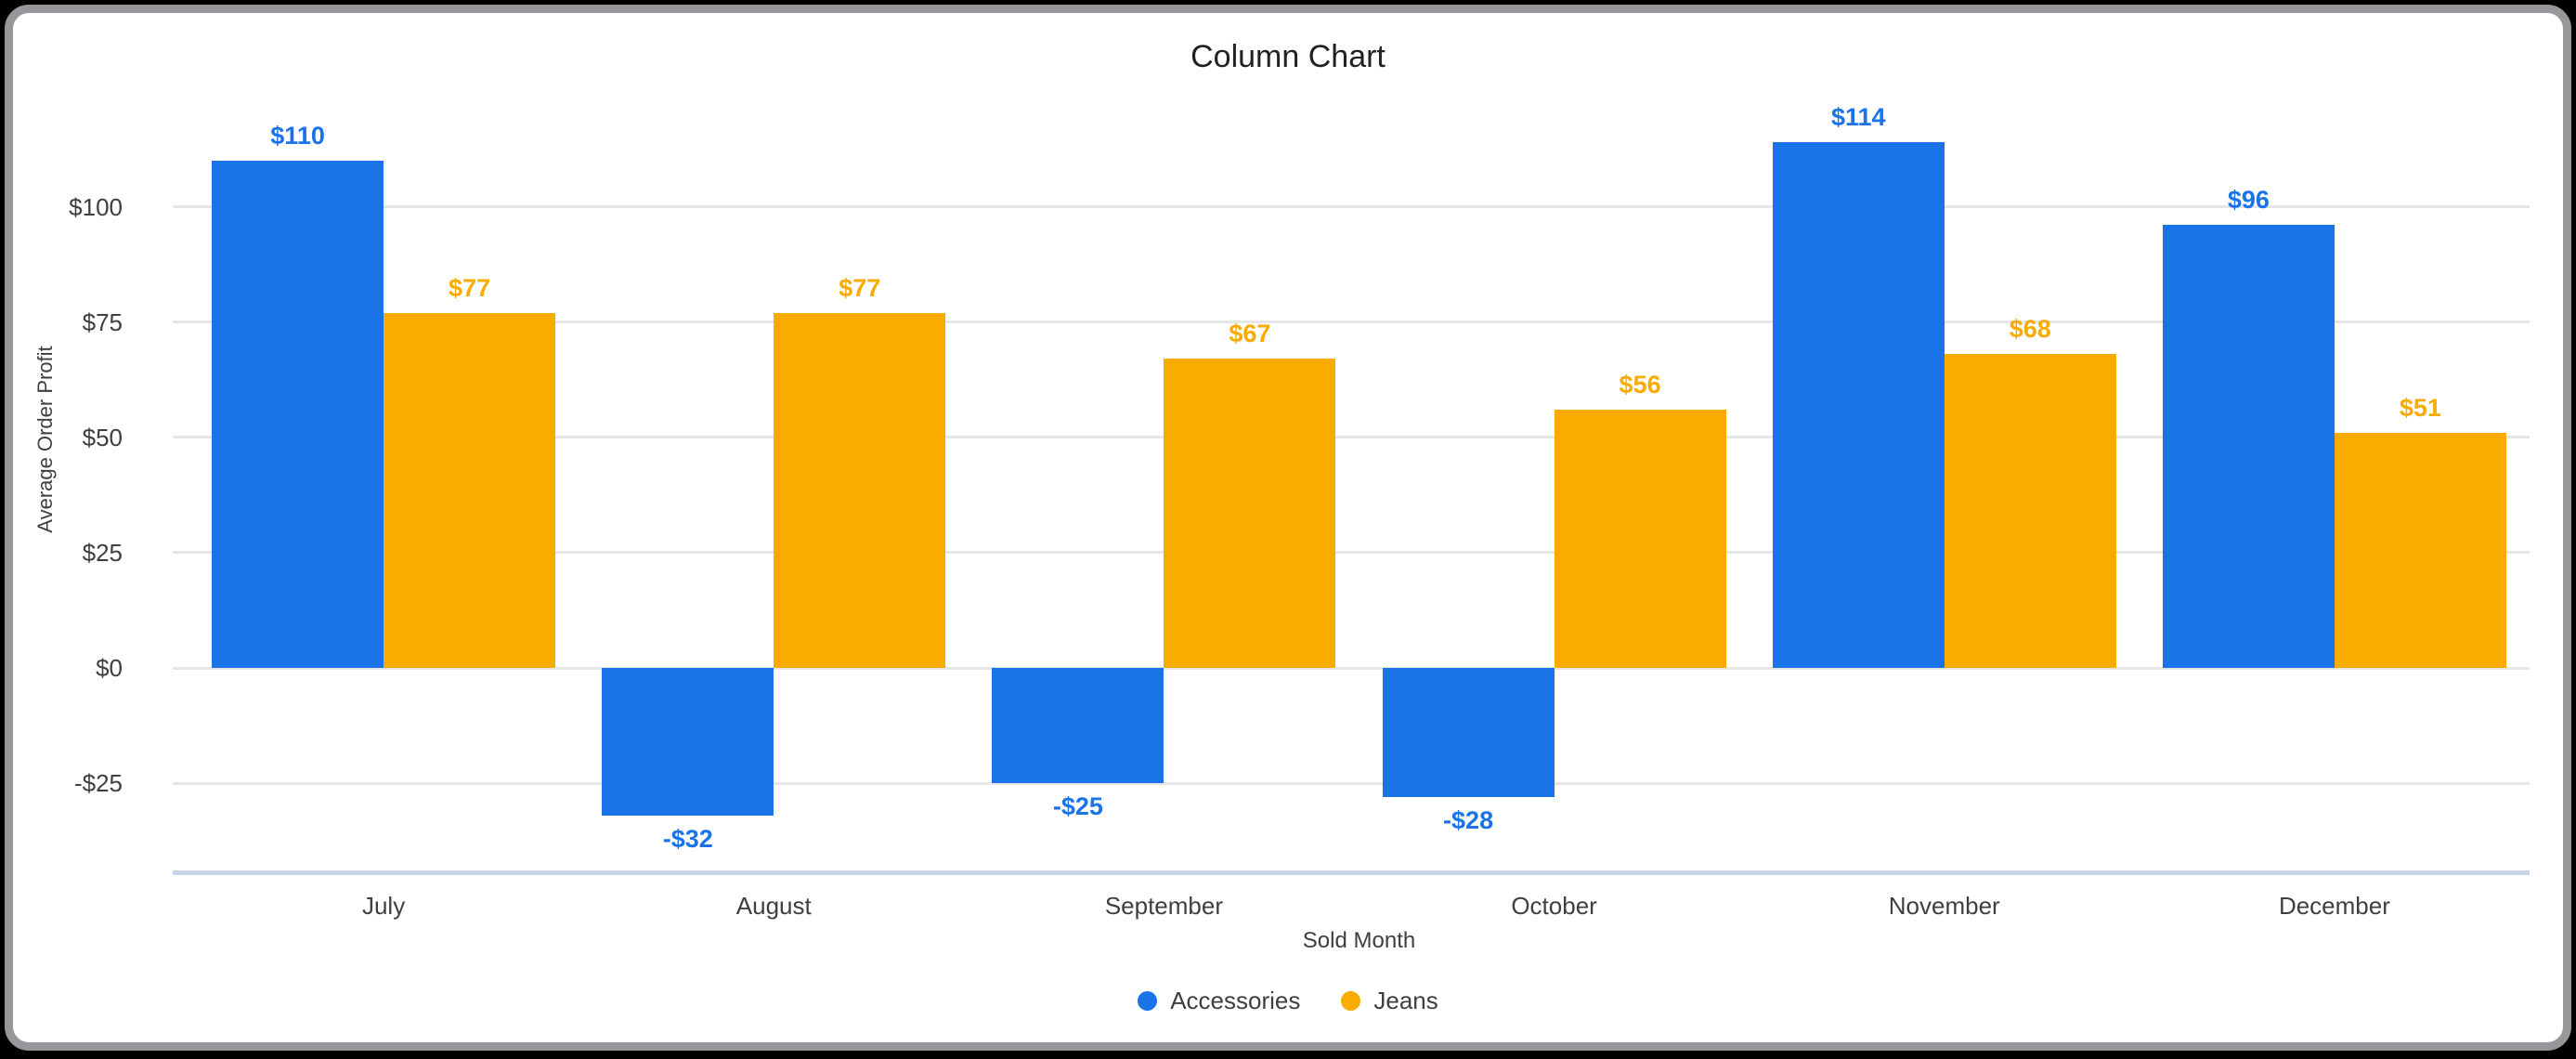 This screenshot has height=1059, width=2576. I want to click on bar-value-label: $114, so click(1858, 117).